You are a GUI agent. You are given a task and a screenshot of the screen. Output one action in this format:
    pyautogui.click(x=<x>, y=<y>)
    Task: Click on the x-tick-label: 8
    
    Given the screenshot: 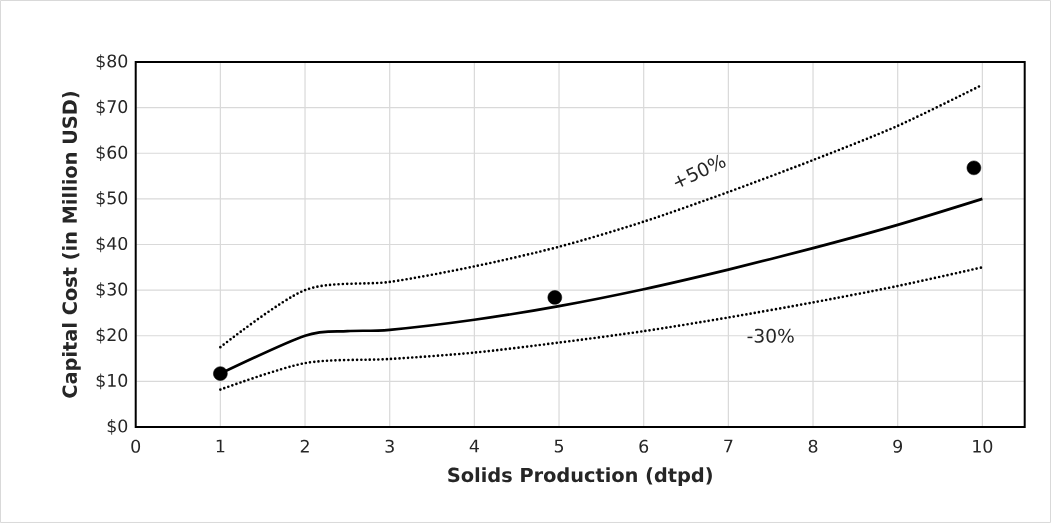 What is the action you would take?
    pyautogui.click(x=813, y=446)
    